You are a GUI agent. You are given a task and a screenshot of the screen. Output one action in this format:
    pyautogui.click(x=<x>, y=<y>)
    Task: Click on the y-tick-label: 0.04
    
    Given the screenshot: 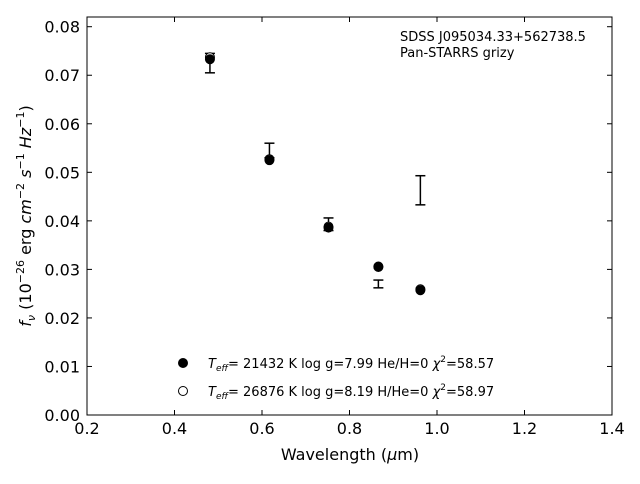 What is the action you would take?
    pyautogui.click(x=62, y=221)
    